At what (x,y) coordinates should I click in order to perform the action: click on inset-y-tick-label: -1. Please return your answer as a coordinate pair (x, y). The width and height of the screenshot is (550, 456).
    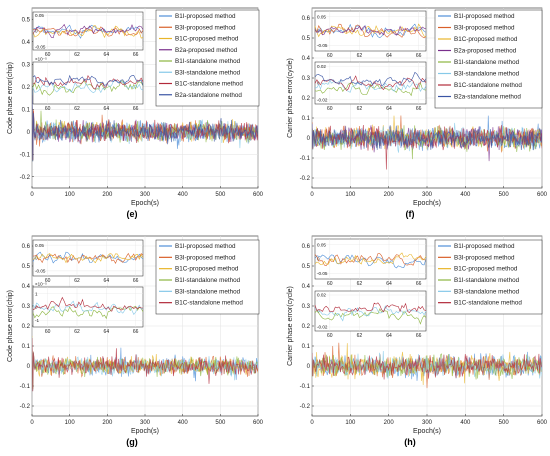
    Looking at the image, I should click on (37, 320).